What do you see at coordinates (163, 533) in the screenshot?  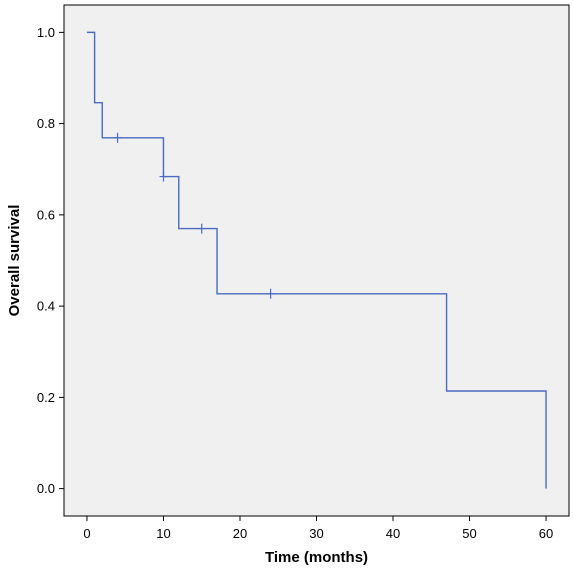 I see `x-tick-label: 10` at bounding box center [163, 533].